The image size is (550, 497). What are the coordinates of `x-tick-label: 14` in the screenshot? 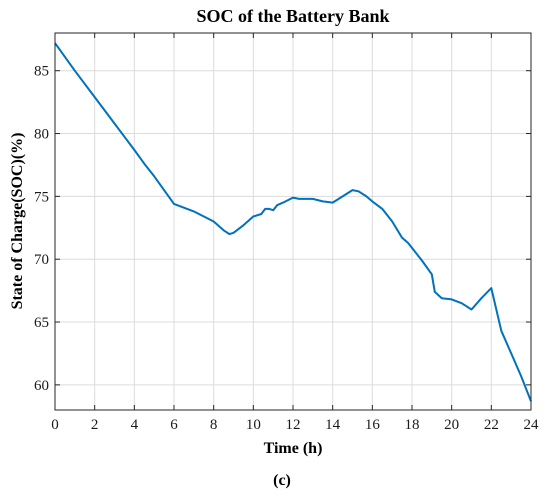 It's located at (333, 425).